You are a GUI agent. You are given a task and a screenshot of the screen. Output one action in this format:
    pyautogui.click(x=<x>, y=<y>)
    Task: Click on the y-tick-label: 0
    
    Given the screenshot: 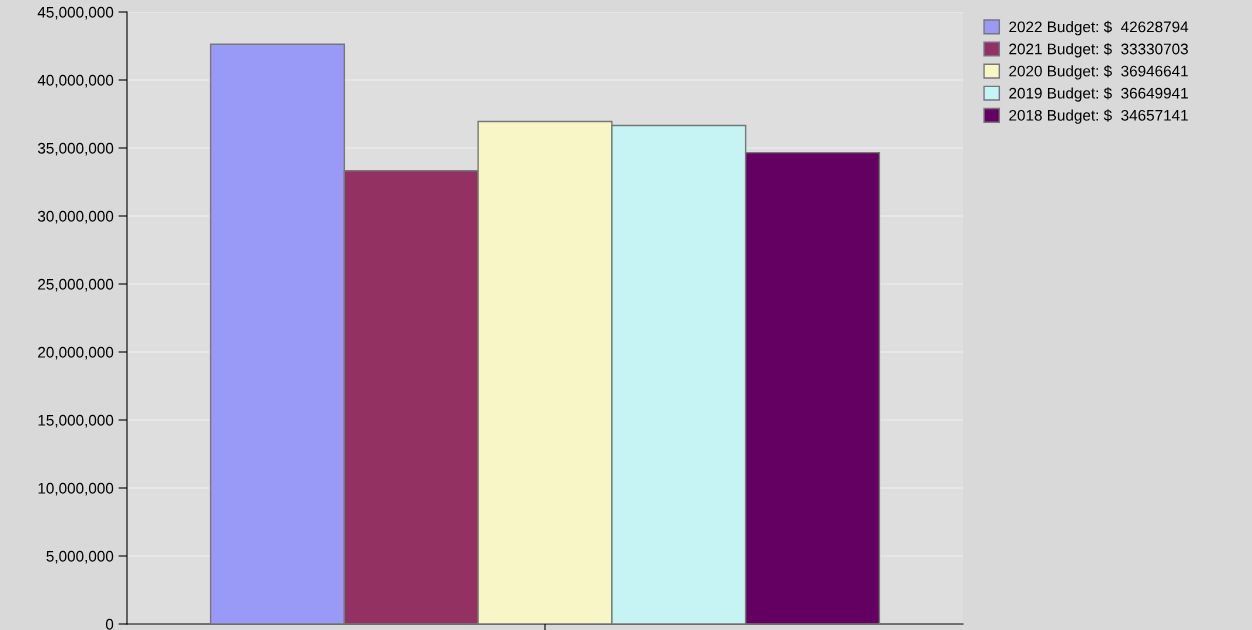 What is the action you would take?
    pyautogui.click(x=109, y=624)
    